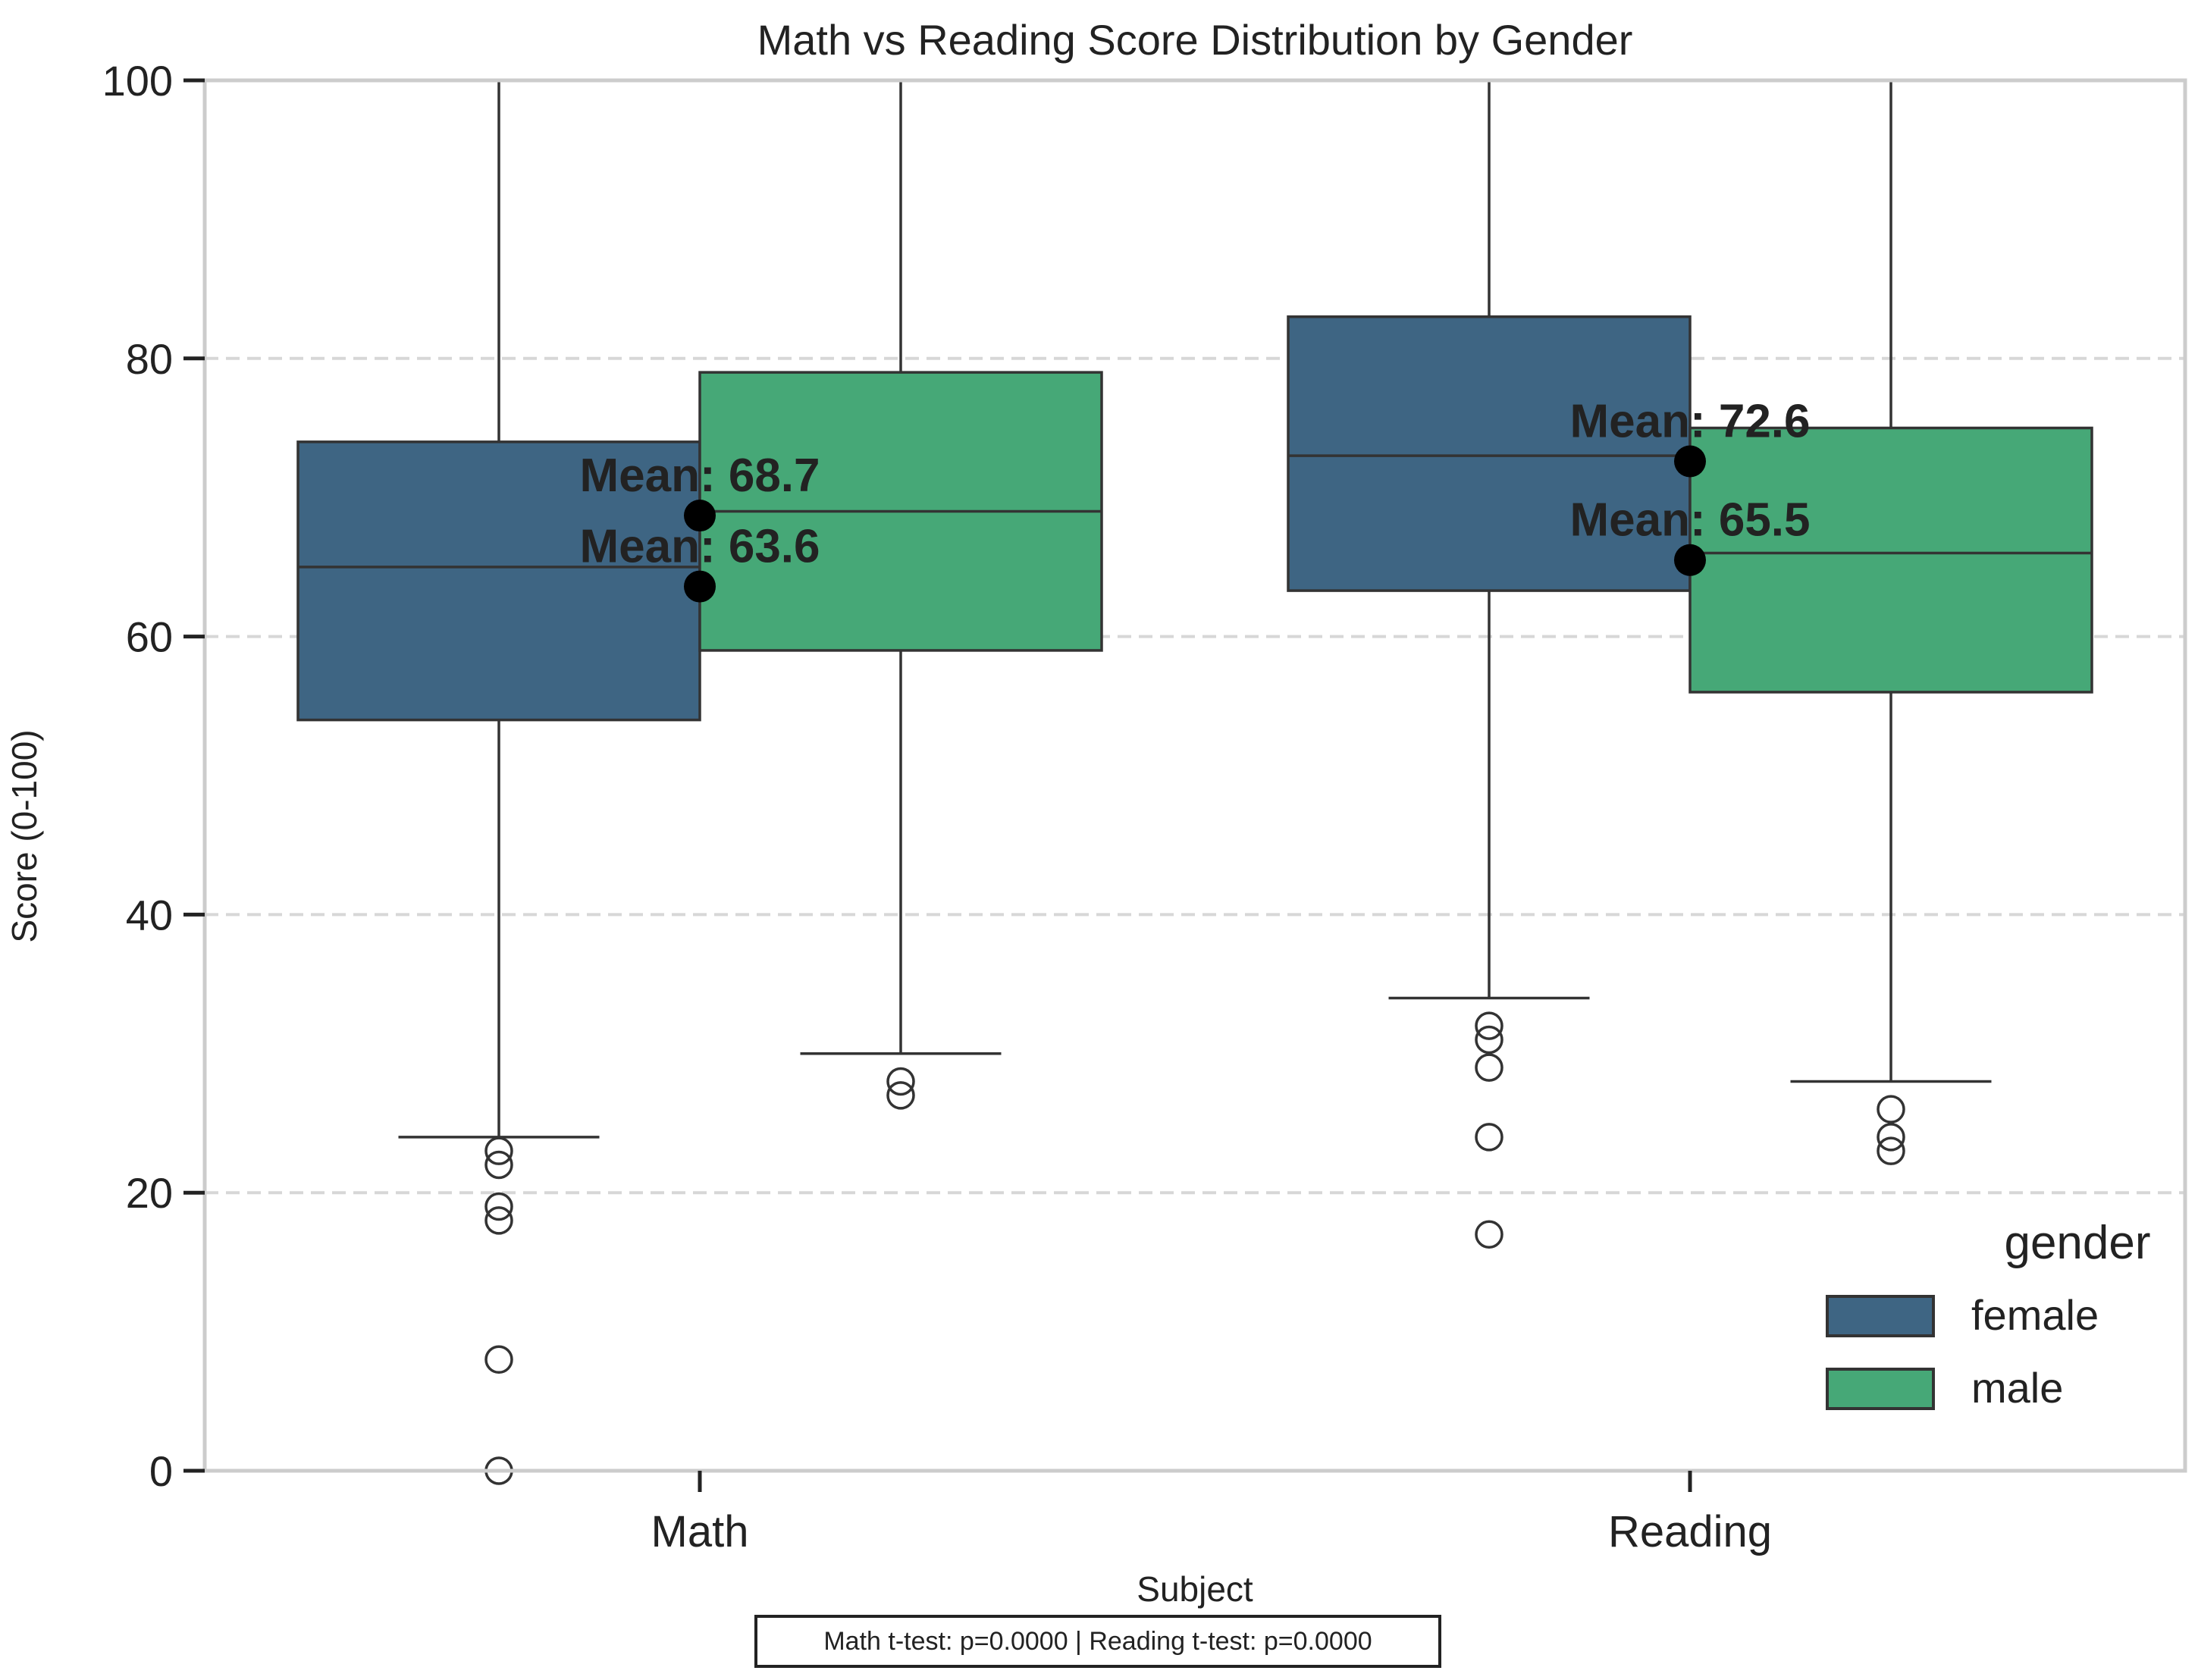 The width and height of the screenshot is (2198, 1680). Describe the element at coordinates (700, 1531) in the screenshot. I see `x-tick-label: Math` at that location.